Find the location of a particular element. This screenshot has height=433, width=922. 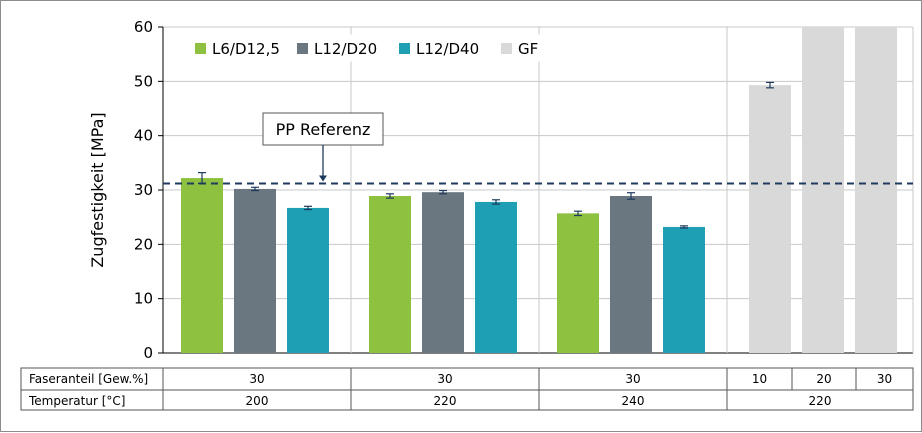

legend-label: L6/D12,5 is located at coordinates (246, 49).